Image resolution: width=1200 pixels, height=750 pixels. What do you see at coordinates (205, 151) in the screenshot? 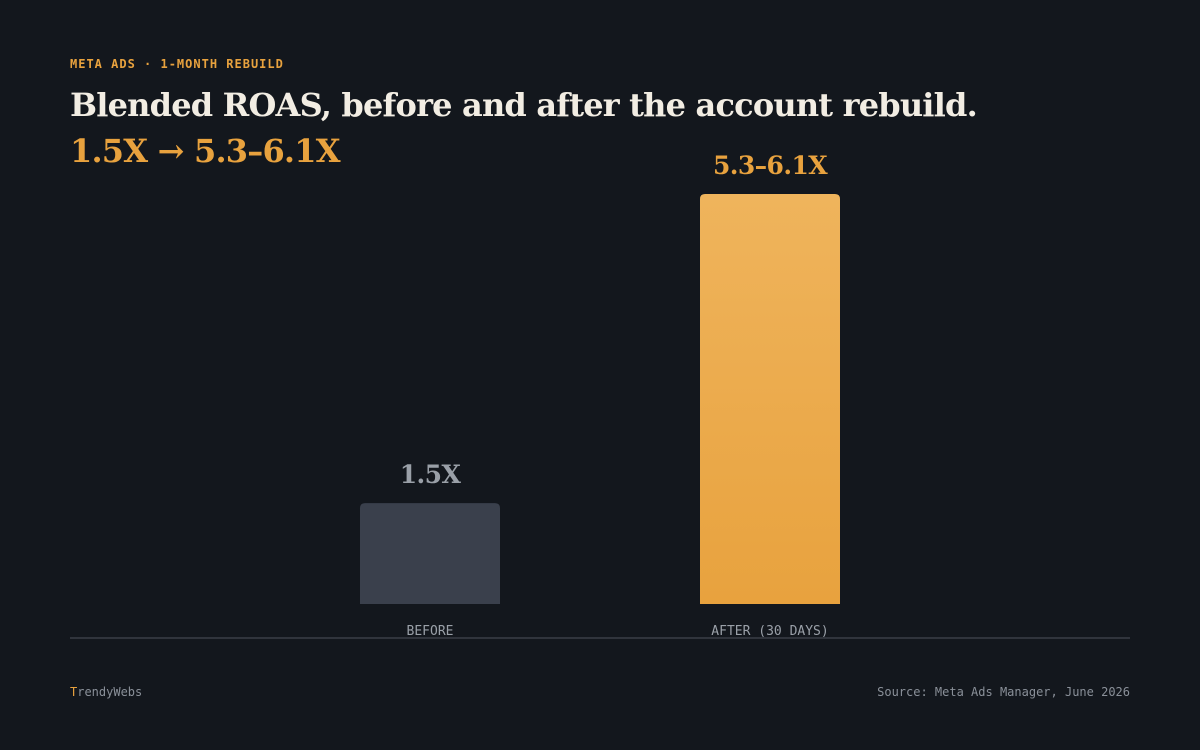
I see `chart-subtitle: 1.5X → 5.3–6.1X` at bounding box center [205, 151].